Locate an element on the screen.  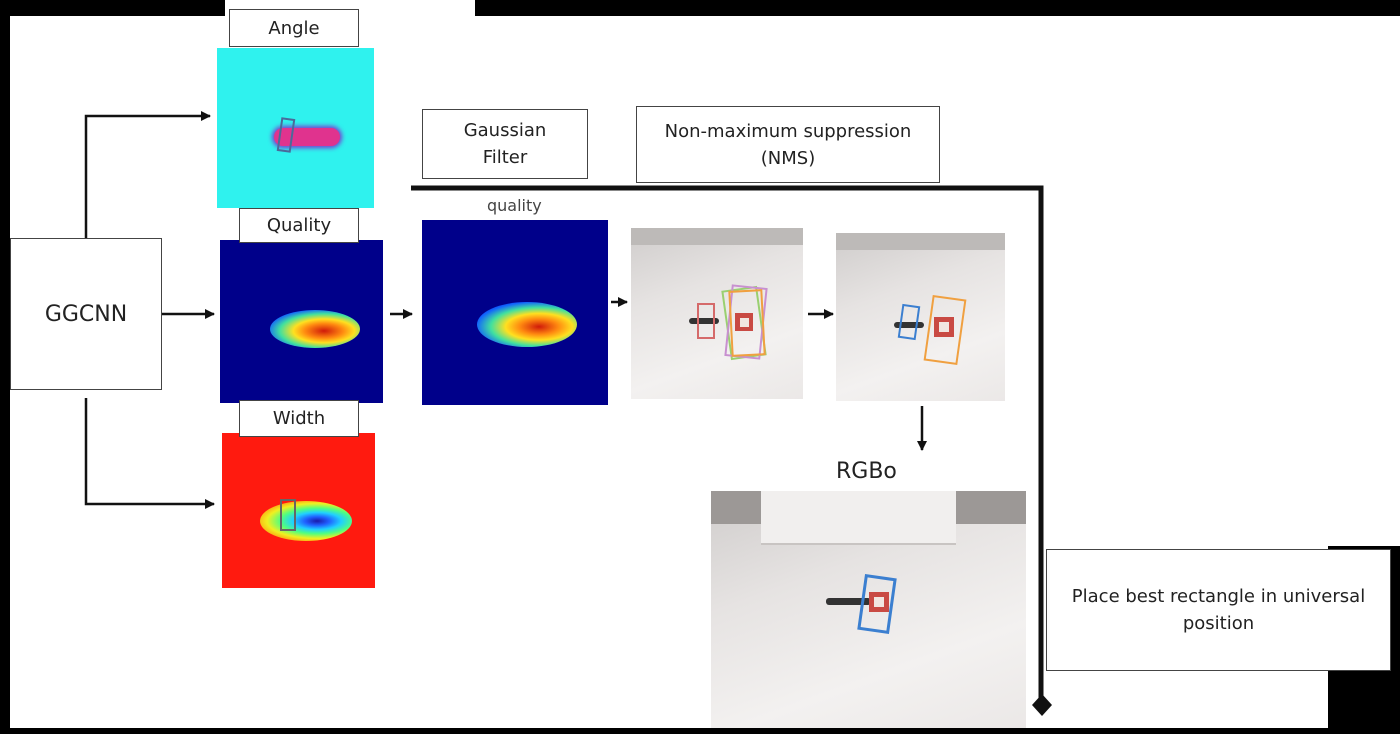
nms-candidates-image is located at coordinates (717, 313).